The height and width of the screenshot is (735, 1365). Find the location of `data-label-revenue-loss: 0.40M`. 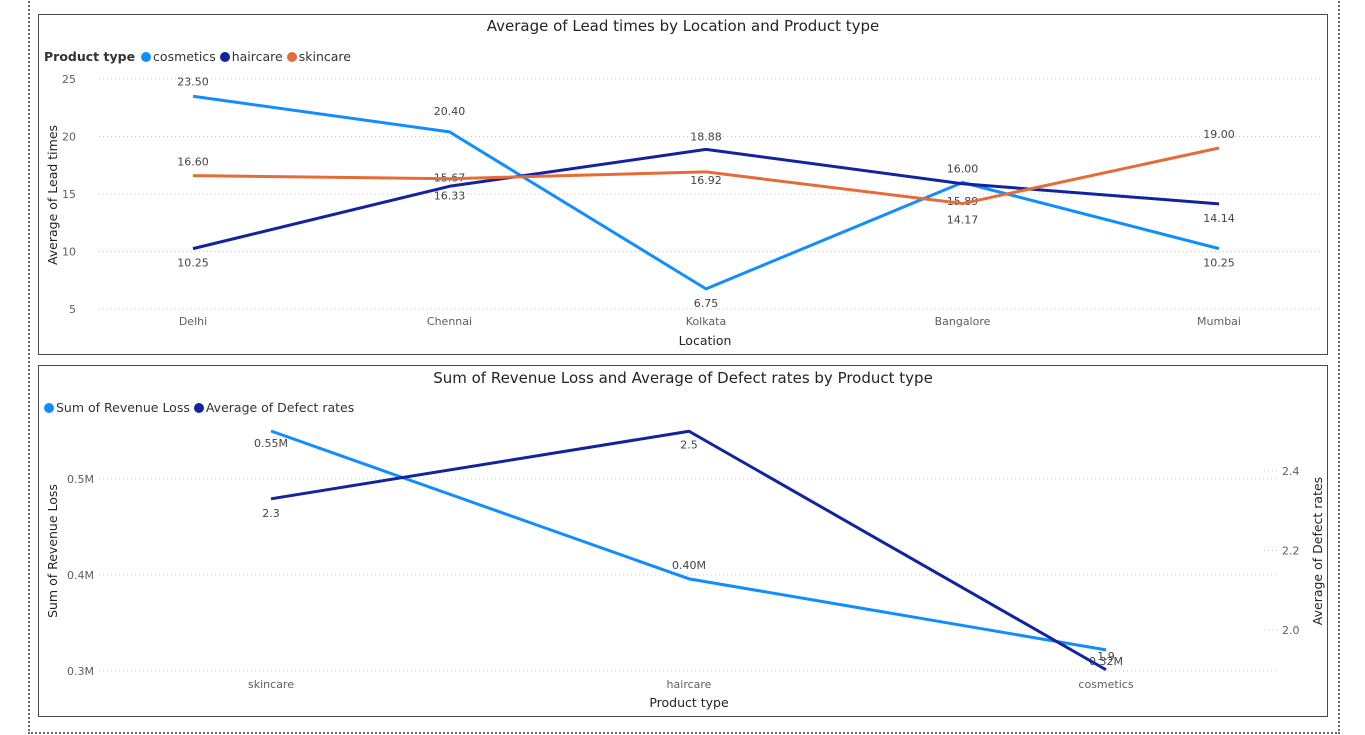

data-label-revenue-loss: 0.40M is located at coordinates (689, 565).